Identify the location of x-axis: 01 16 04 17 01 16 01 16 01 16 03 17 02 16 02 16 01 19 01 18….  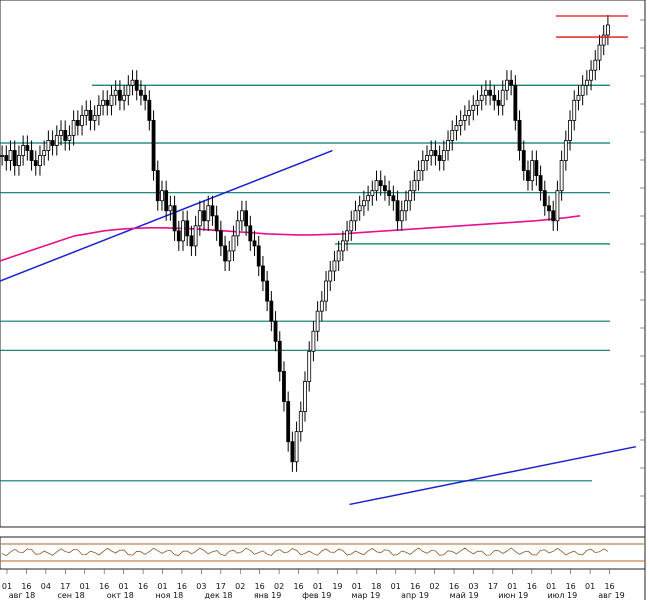
(313, 584).